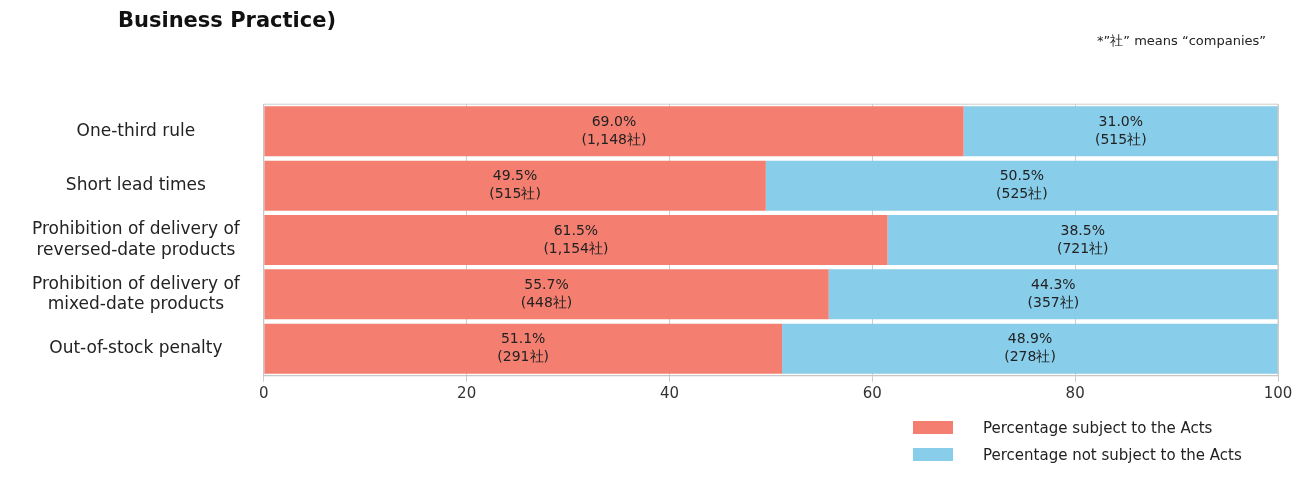 Image resolution: width=1304 pixels, height=477 pixels. I want to click on data-label: 48.9% (278社), so click(1030, 347).